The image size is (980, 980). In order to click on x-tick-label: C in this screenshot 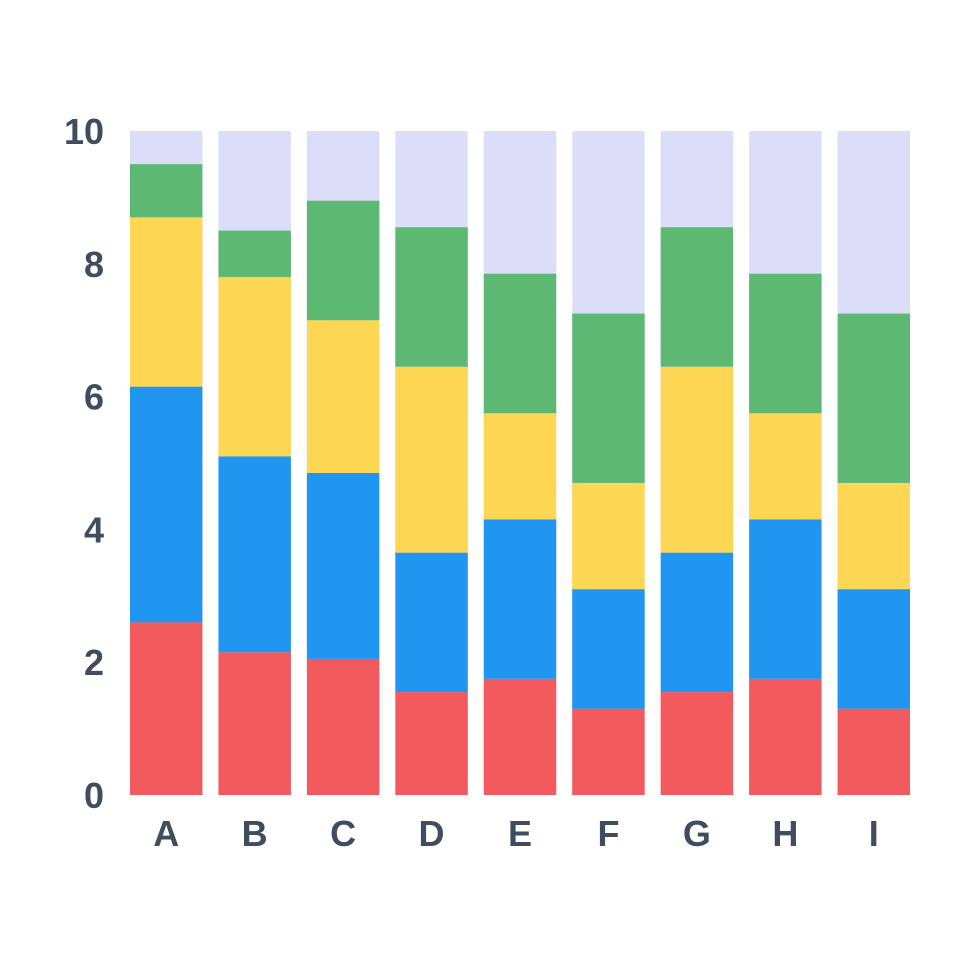, I will do `click(343, 833)`.